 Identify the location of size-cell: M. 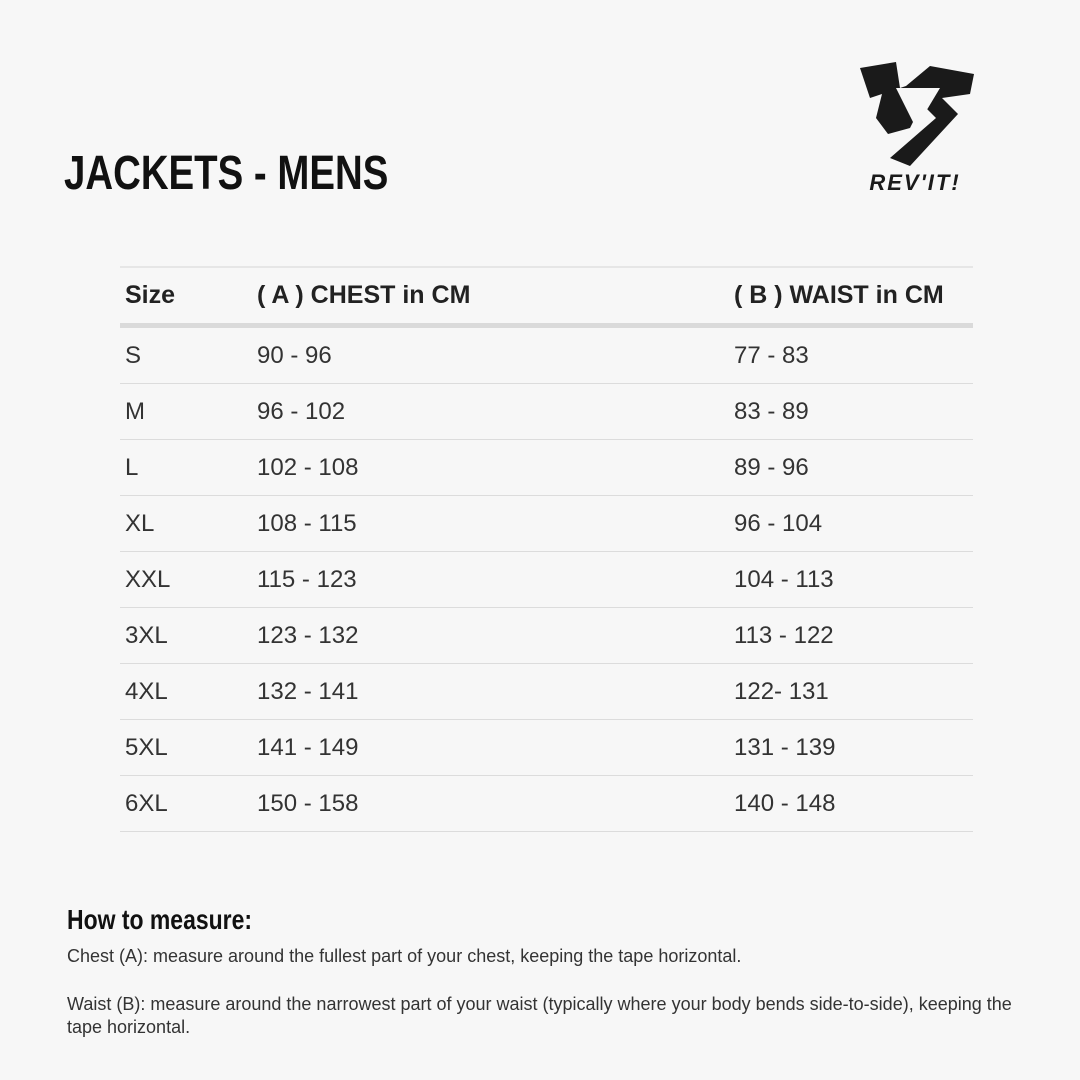
(135, 411).